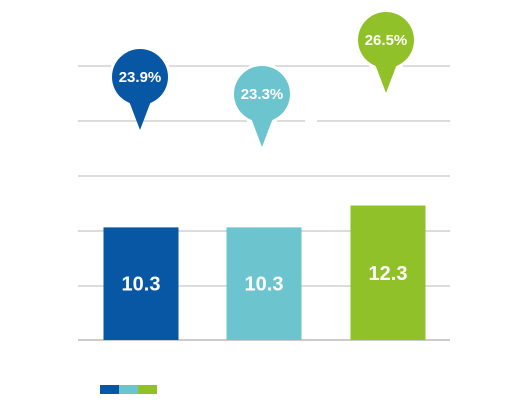  I want to click on percent-label: 23.3%, so click(262, 94).